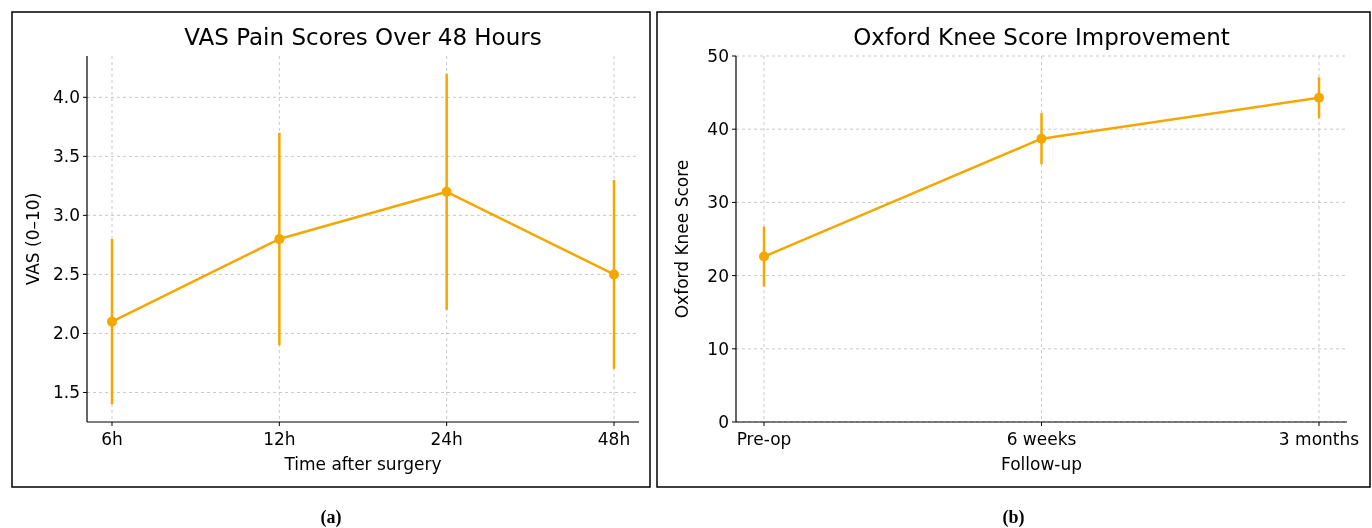 This screenshot has height=528, width=1372. What do you see at coordinates (331, 517) in the screenshot?
I see `text: (a)` at bounding box center [331, 517].